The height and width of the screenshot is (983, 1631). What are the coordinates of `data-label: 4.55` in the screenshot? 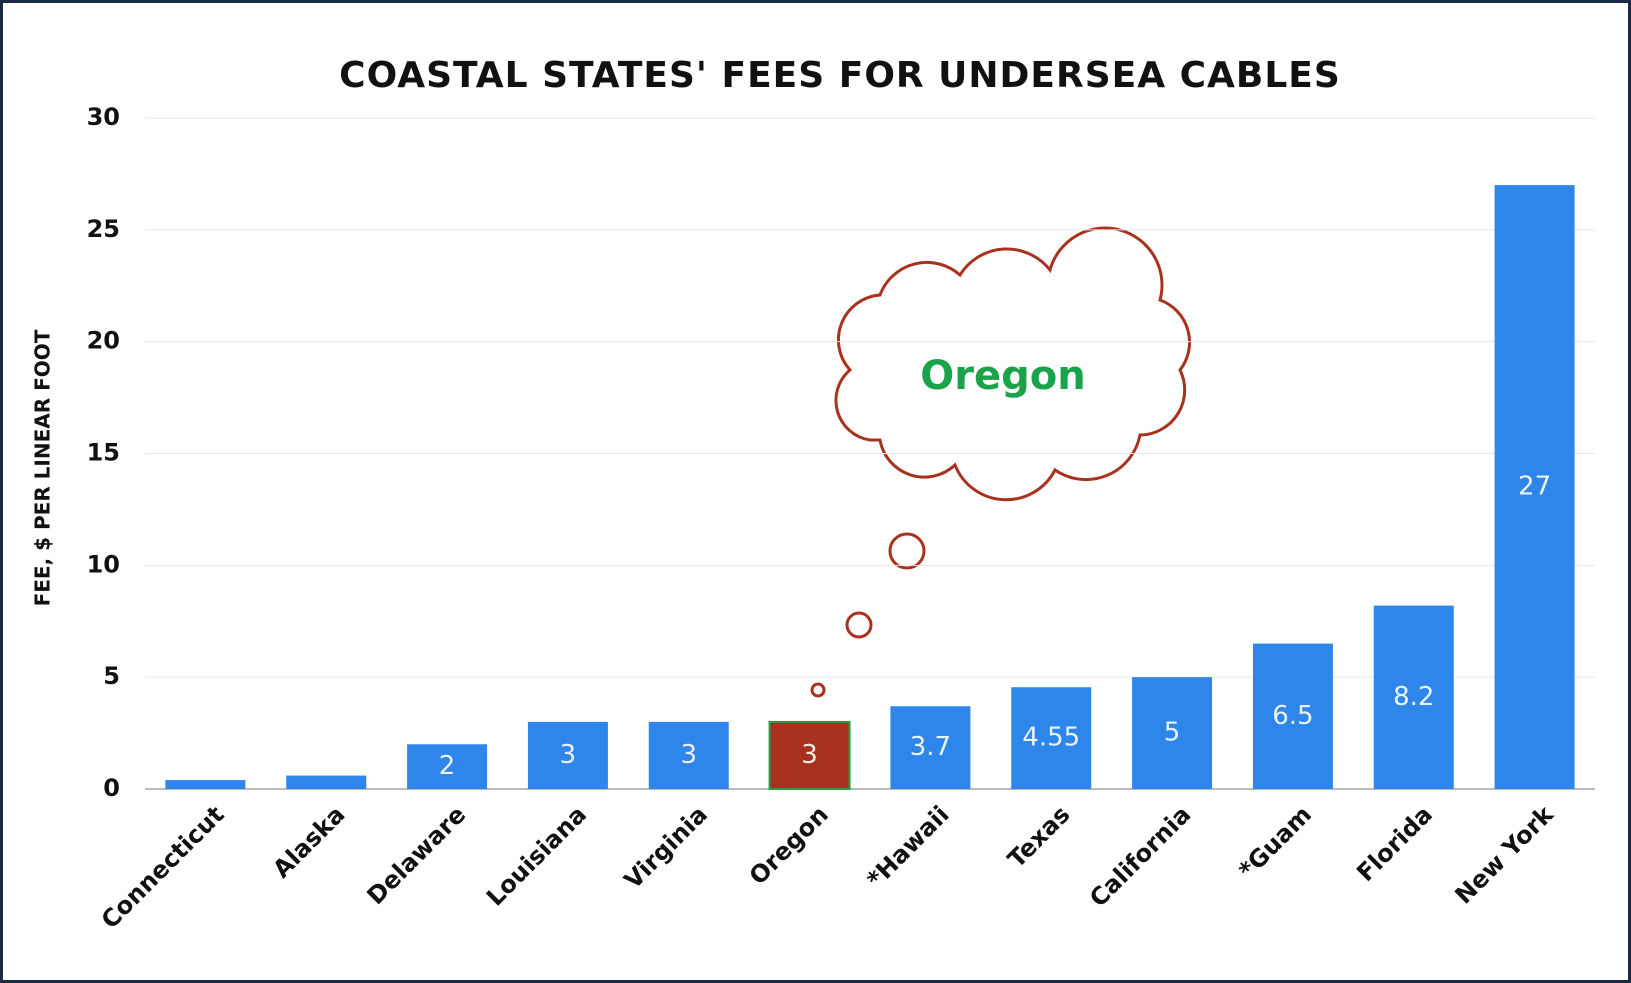 It's located at (1051, 738).